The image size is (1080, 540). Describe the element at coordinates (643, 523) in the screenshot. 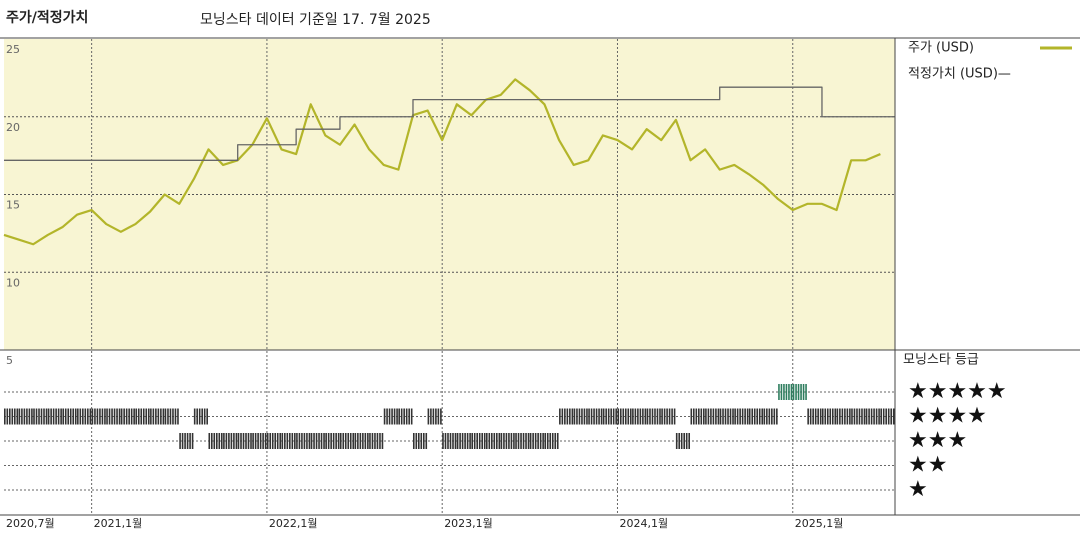

I see `x-tick-label: 2024,1월` at that location.